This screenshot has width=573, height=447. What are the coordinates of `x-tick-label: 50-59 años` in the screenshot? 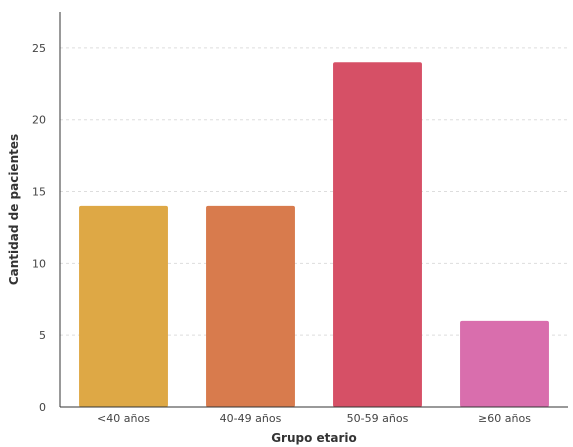 It's located at (378, 418).